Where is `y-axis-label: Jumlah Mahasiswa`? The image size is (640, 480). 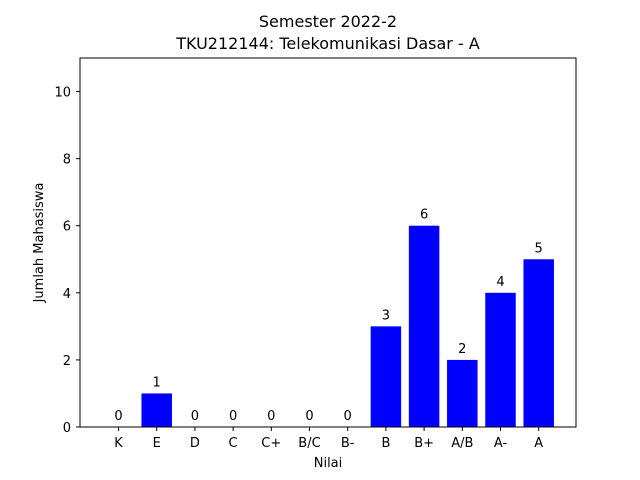
y-axis-label: Jumlah Mahasiswa is located at coordinates (39, 243).